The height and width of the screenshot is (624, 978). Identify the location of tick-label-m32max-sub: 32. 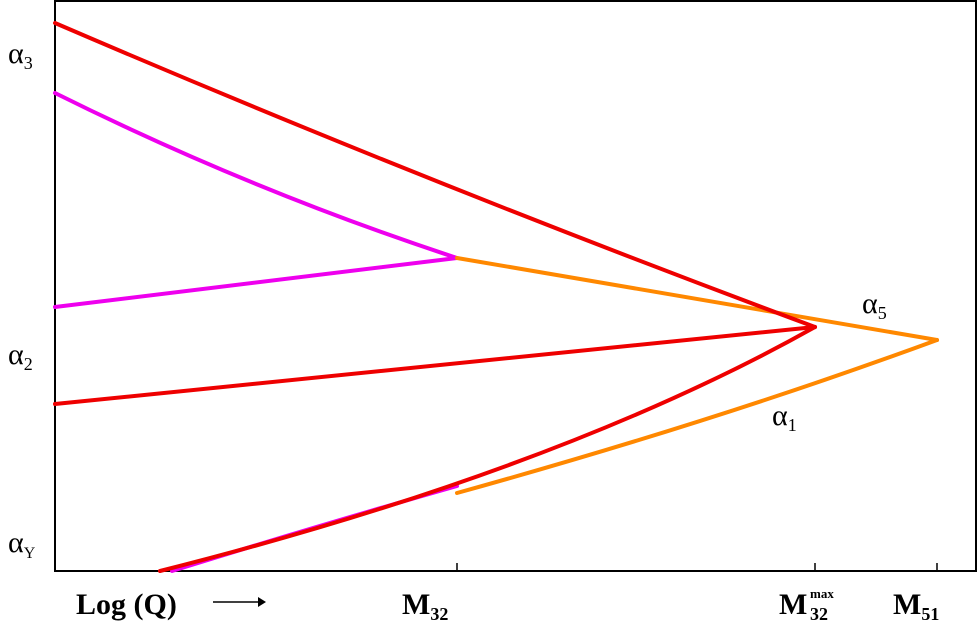
(819, 614).